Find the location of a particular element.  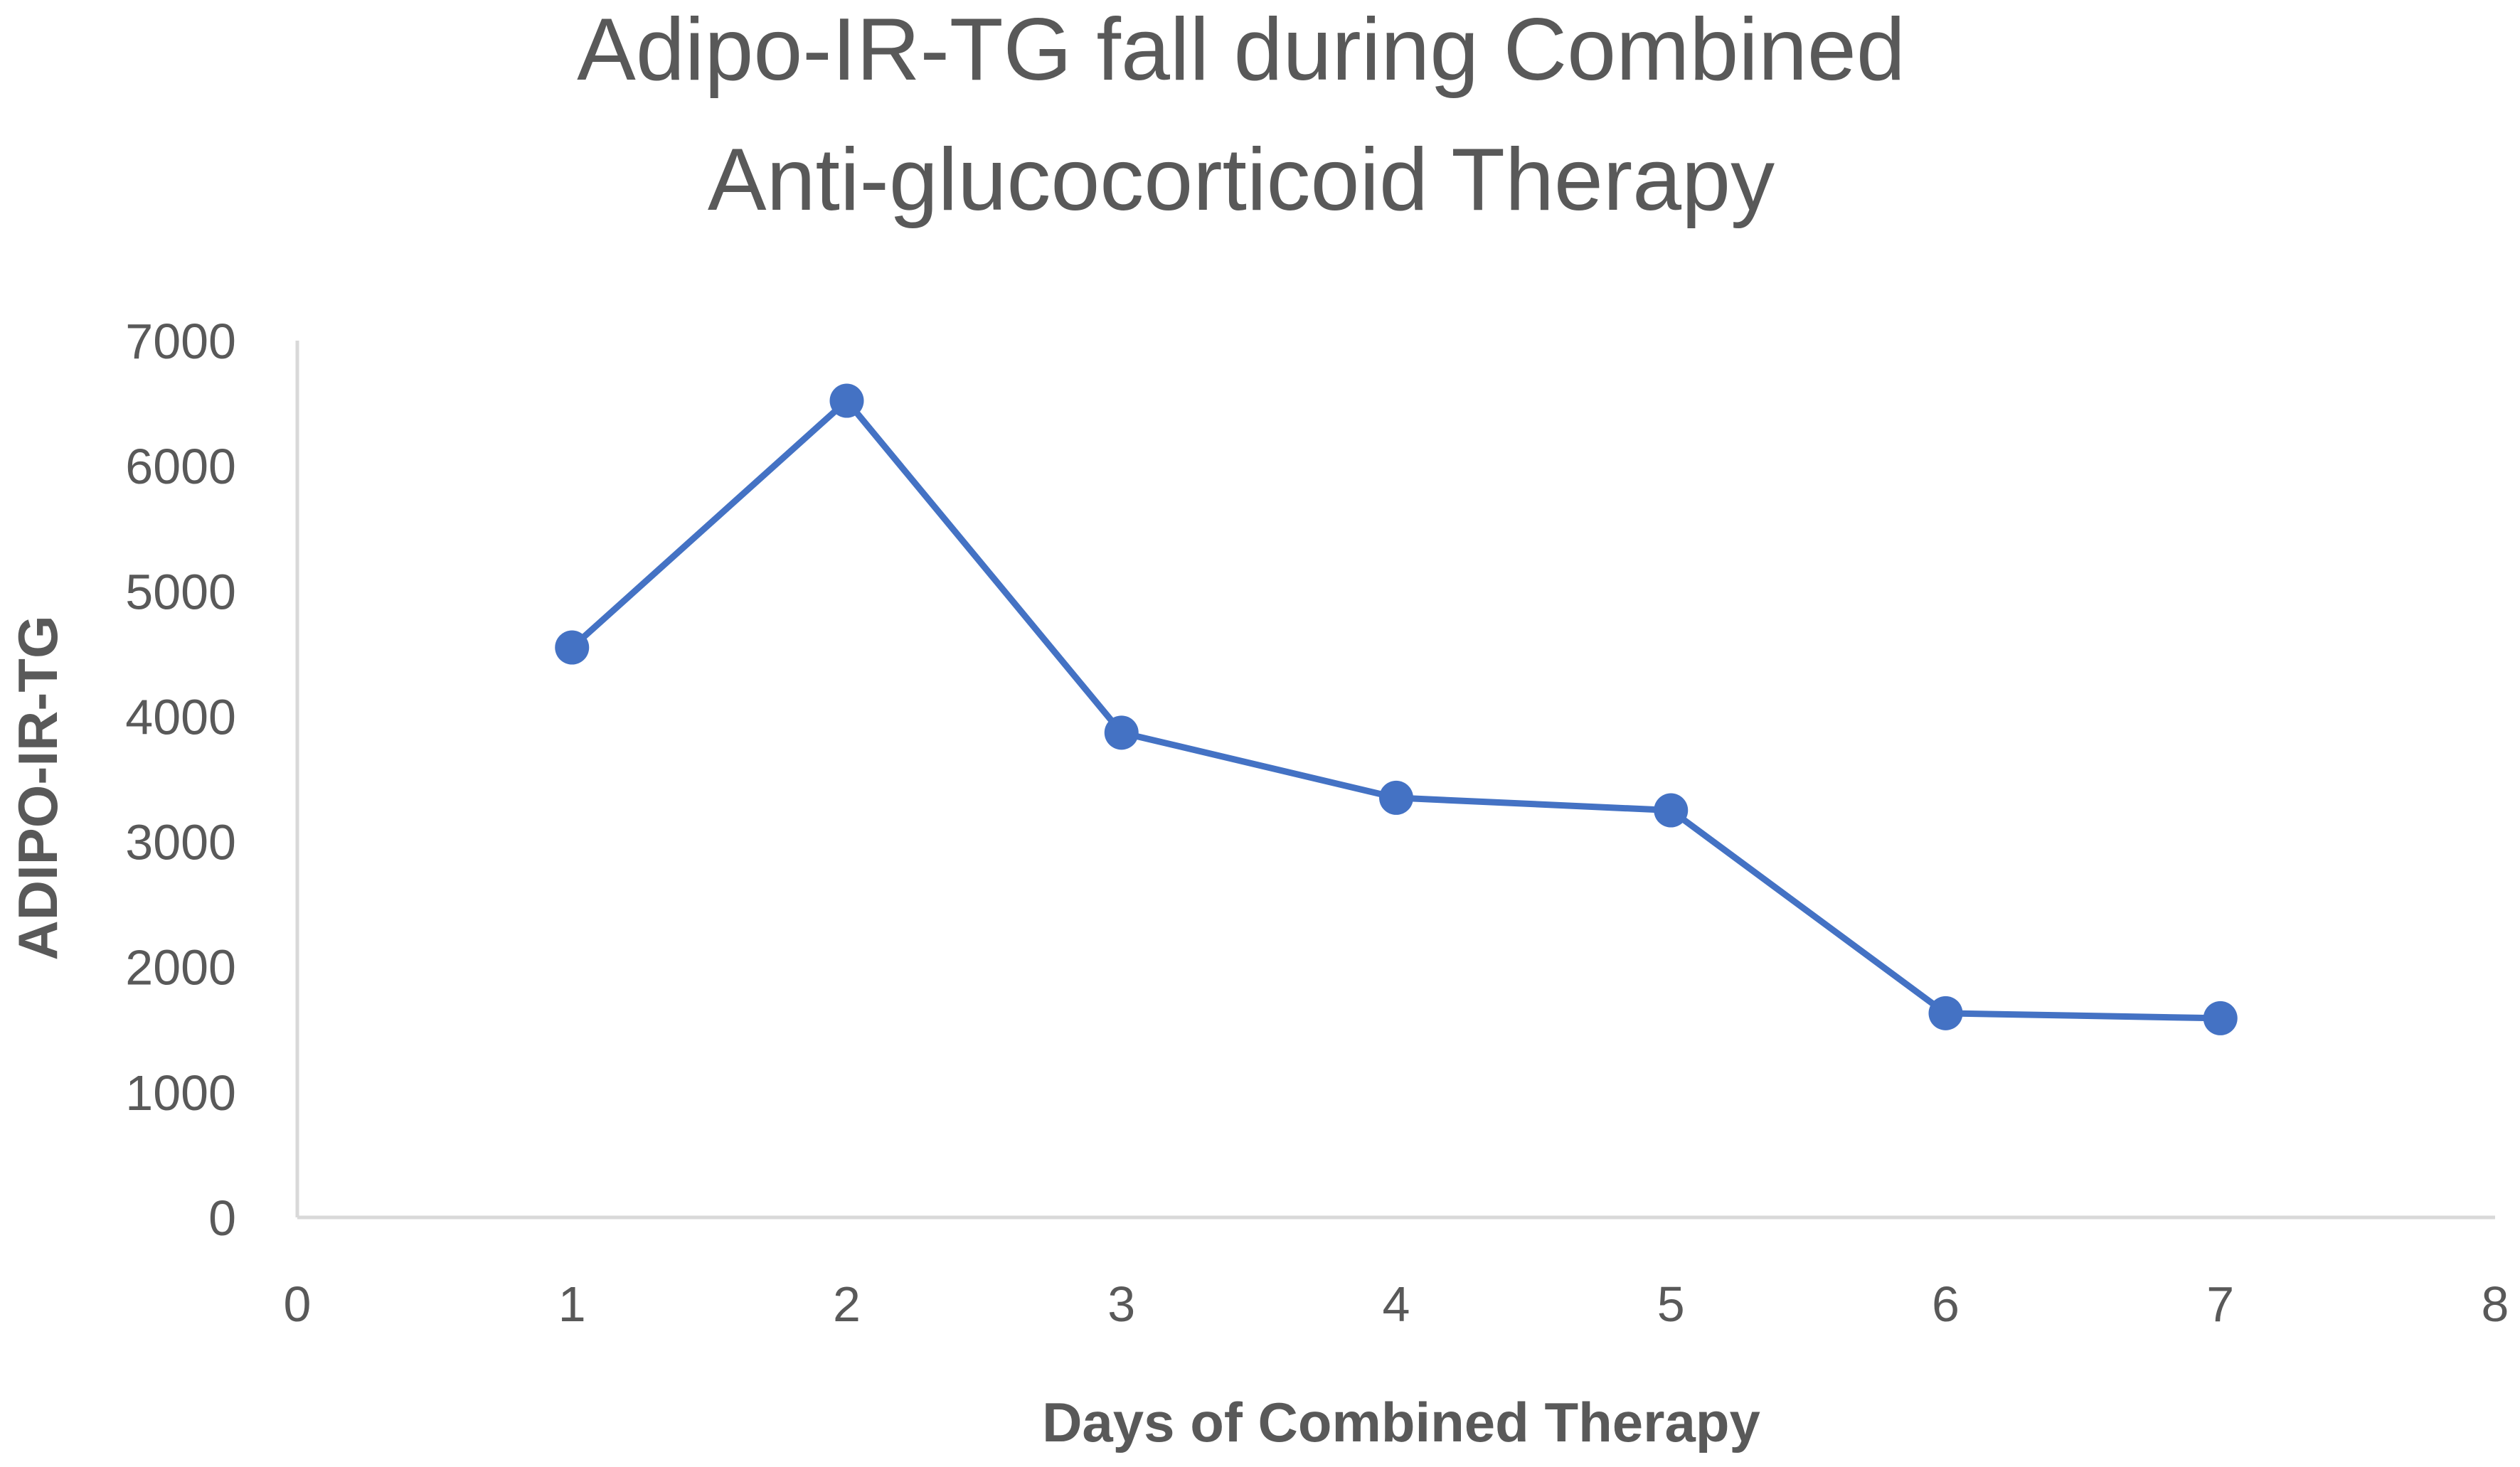

y-tick-label: 5000 is located at coordinates (180, 591).